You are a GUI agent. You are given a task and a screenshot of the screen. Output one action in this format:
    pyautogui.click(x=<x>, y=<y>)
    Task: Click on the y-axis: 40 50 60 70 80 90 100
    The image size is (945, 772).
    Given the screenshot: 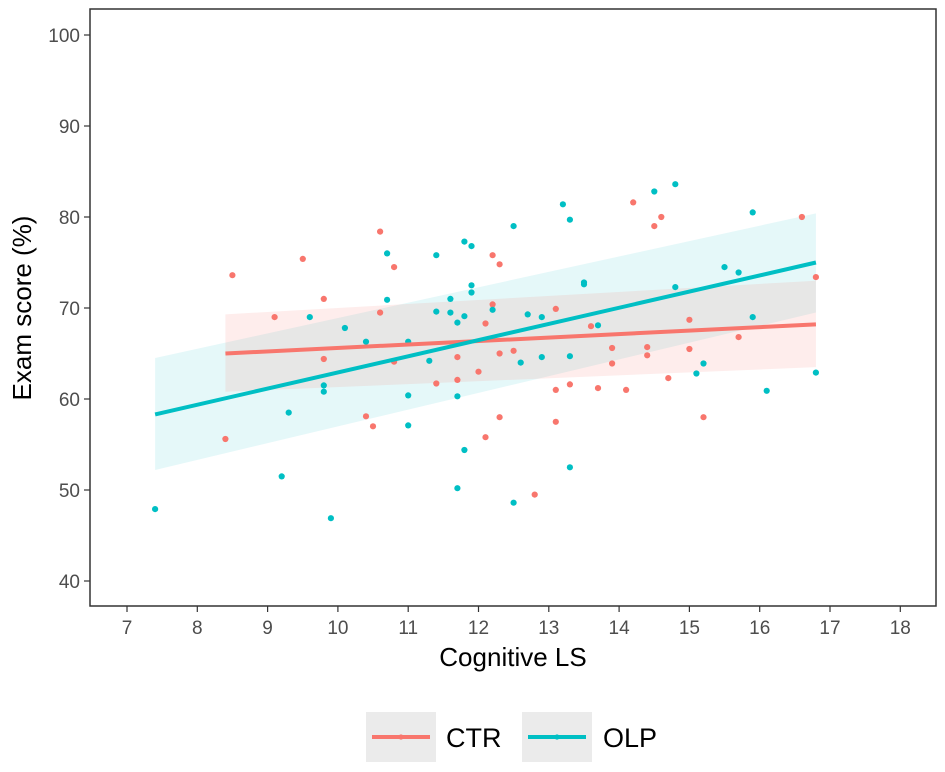 What is the action you would take?
    pyautogui.click(x=69, y=309)
    